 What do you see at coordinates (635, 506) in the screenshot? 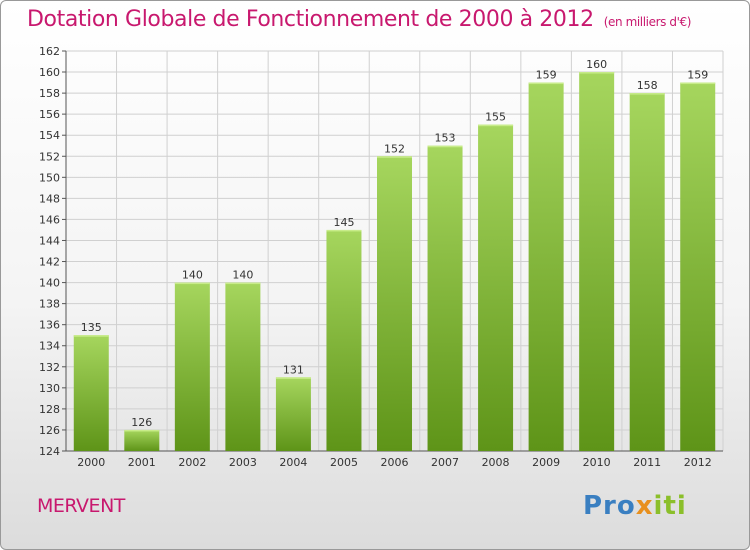
I see `proxiti-logo: Proxiti` at bounding box center [635, 506].